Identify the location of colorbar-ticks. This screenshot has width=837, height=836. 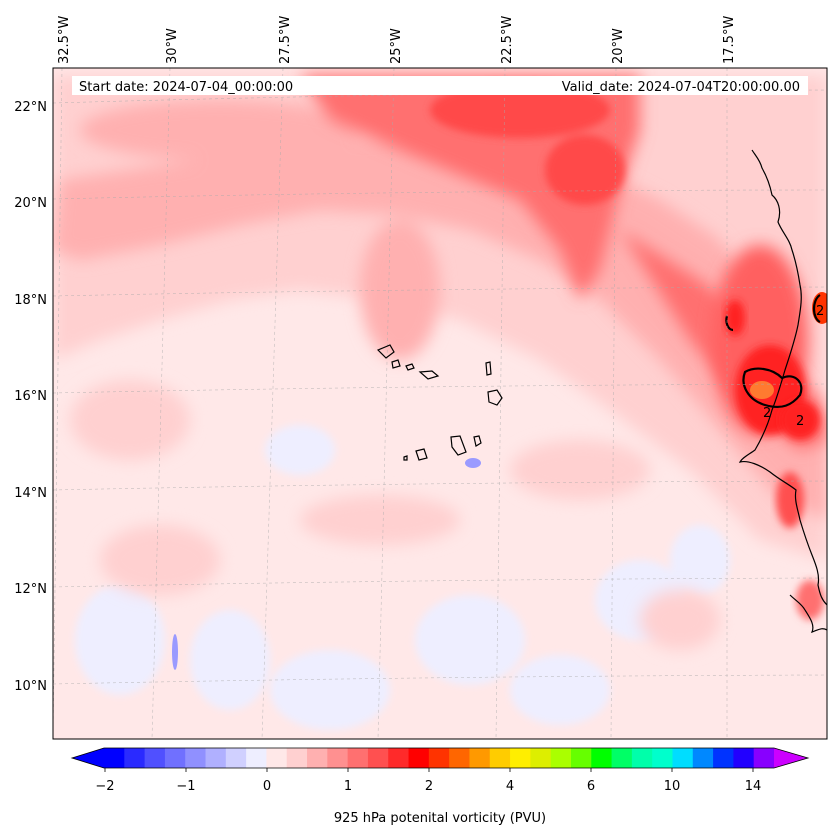
(429, 770).